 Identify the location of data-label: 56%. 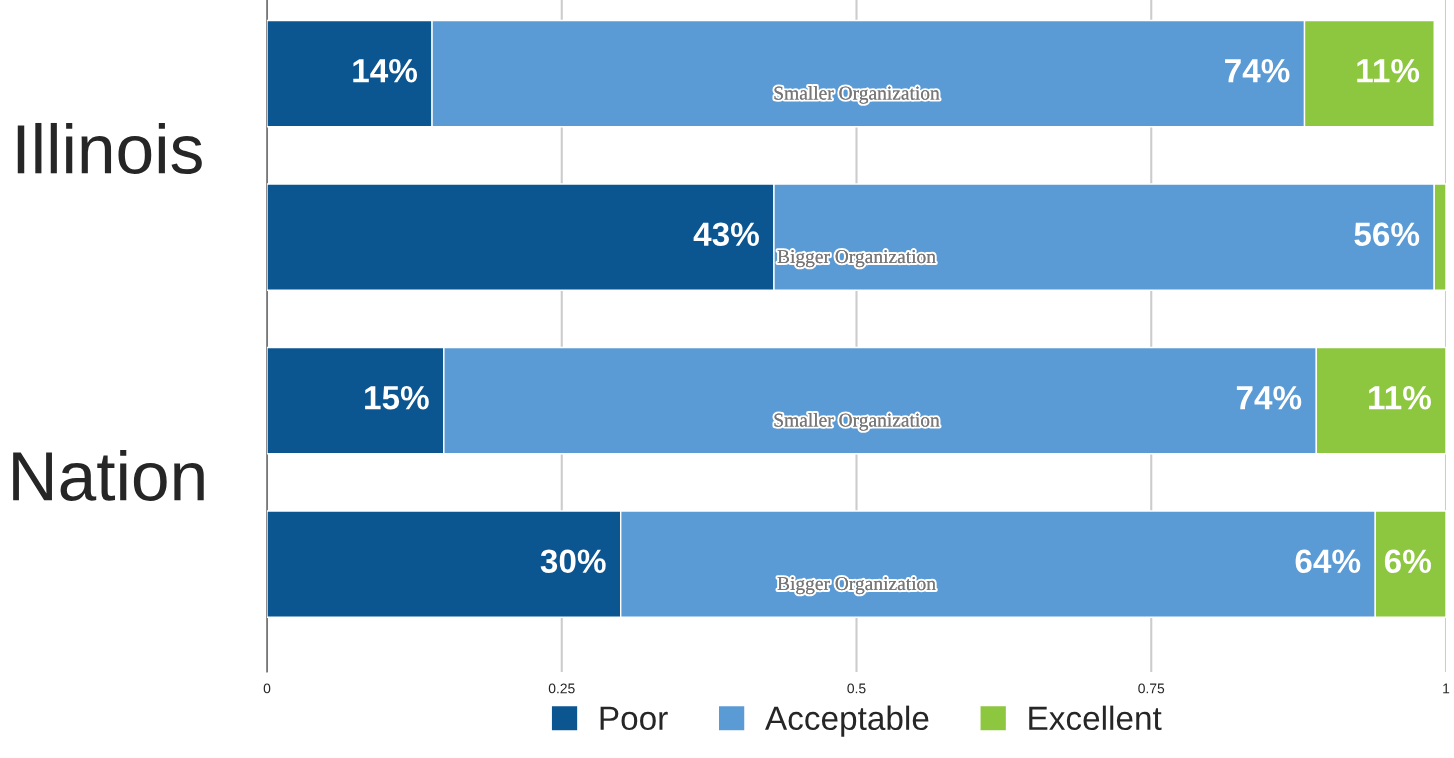
(1387, 234).